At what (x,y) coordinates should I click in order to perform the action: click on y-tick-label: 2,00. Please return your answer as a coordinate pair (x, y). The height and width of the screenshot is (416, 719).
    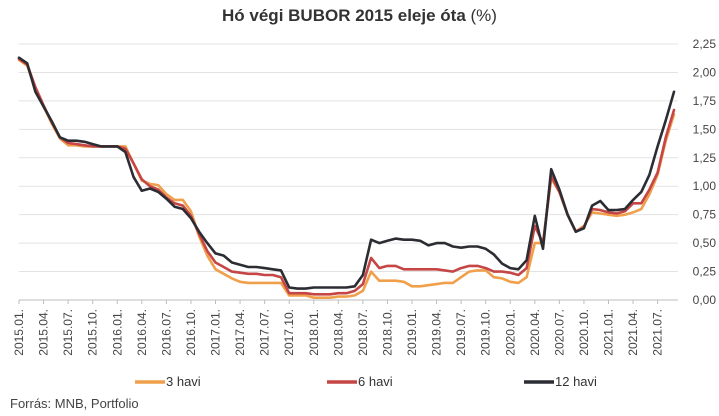
    Looking at the image, I should click on (705, 72).